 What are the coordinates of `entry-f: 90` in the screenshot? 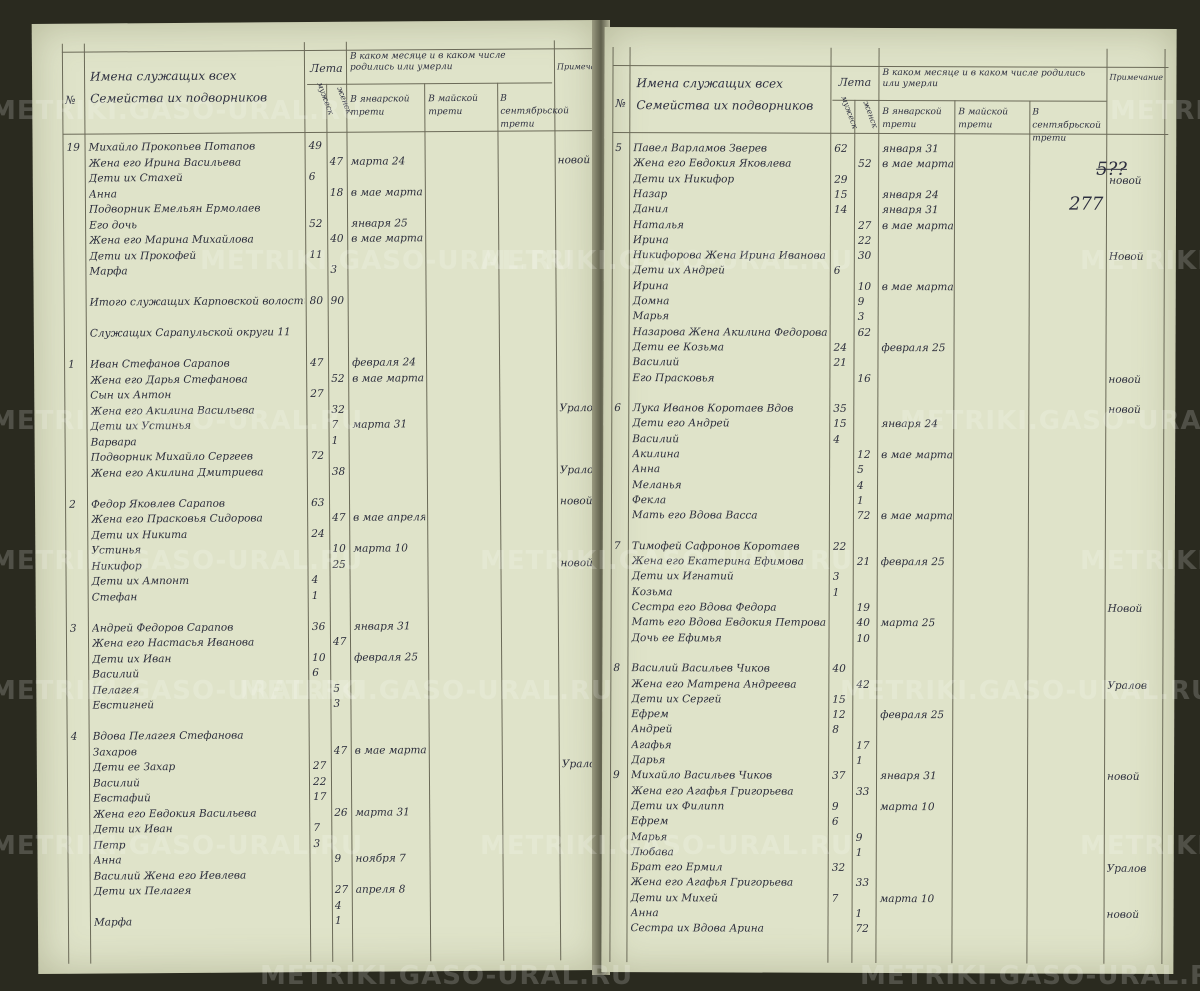 It's located at (337, 300).